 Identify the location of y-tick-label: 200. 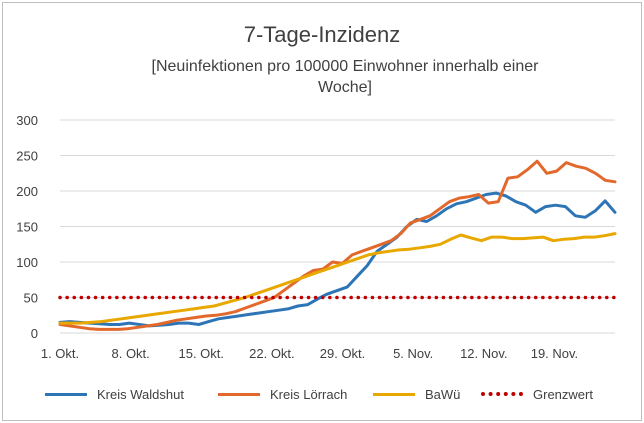
(27, 191).